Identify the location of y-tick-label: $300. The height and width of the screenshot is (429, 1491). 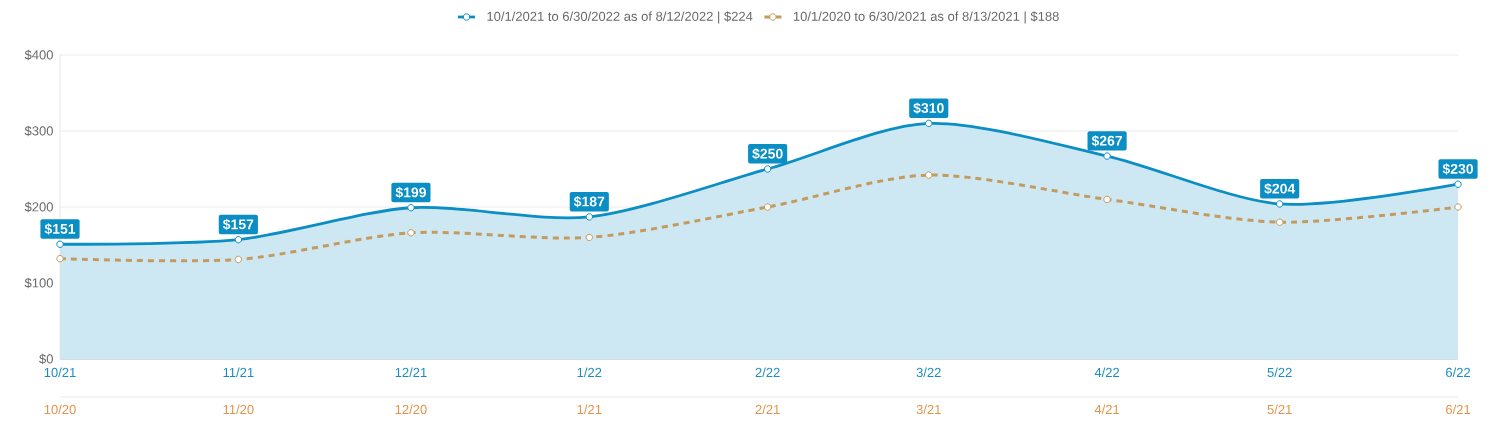
(38, 131).